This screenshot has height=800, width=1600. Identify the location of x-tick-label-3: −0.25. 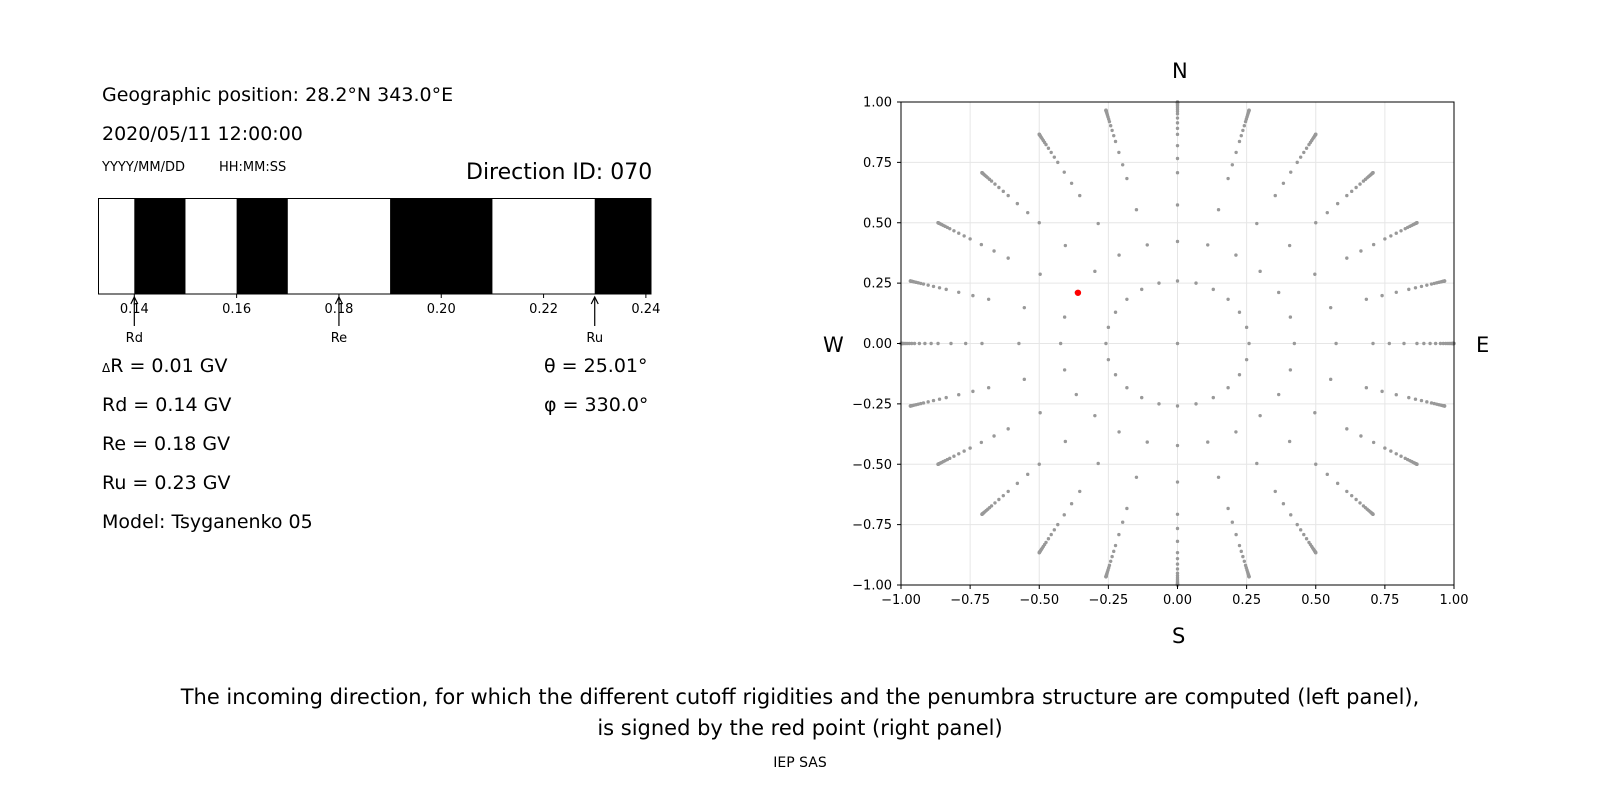
(1108, 600).